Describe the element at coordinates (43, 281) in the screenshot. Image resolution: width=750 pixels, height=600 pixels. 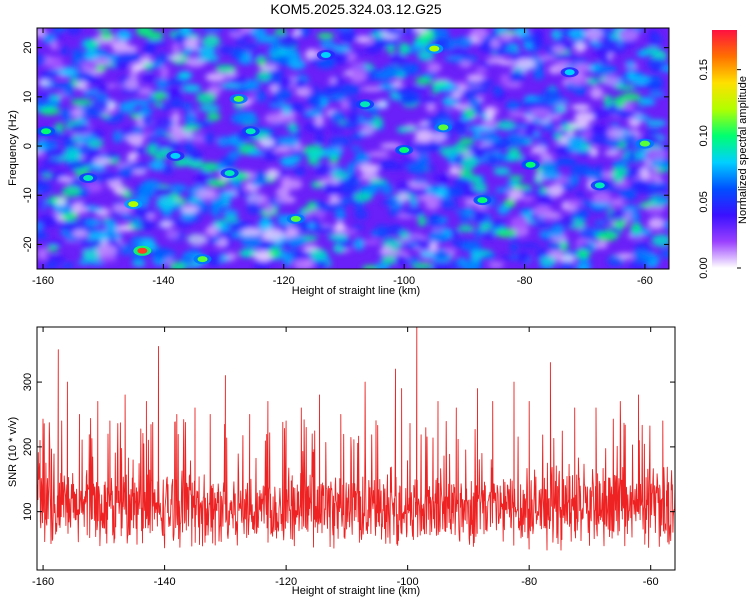
I see `x-tick-label: -160` at that location.